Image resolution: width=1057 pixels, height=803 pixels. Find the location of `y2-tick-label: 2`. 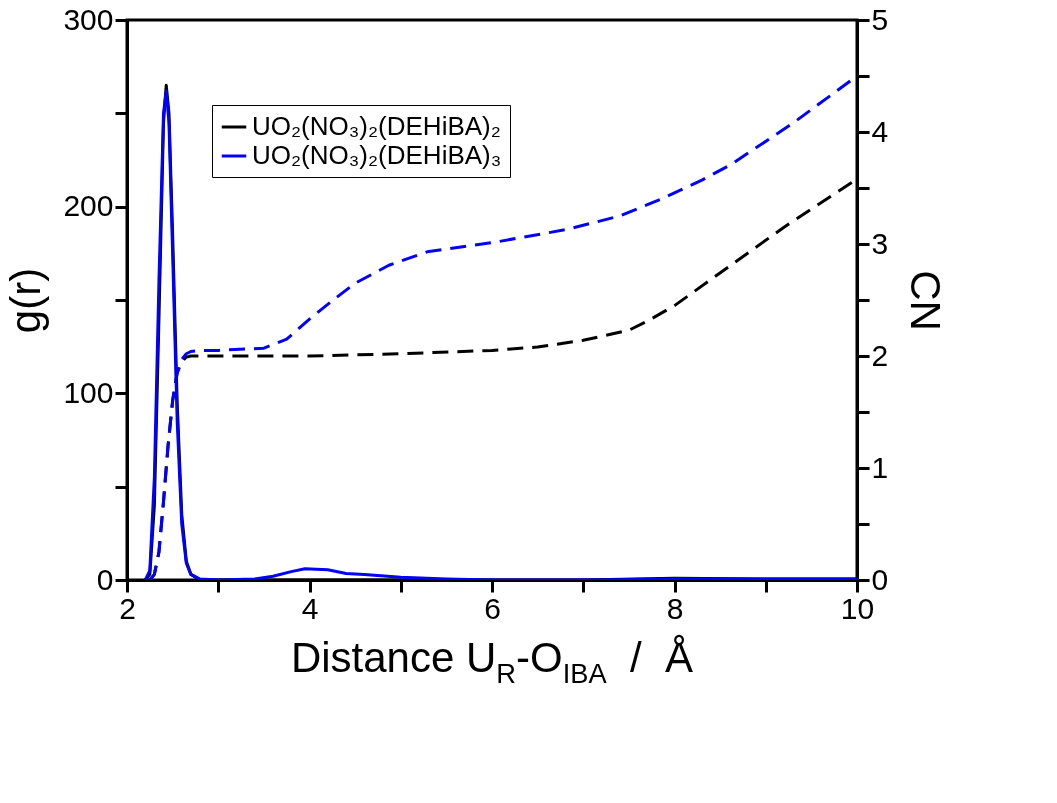

y2-tick-label: 2 is located at coordinates (880, 355).